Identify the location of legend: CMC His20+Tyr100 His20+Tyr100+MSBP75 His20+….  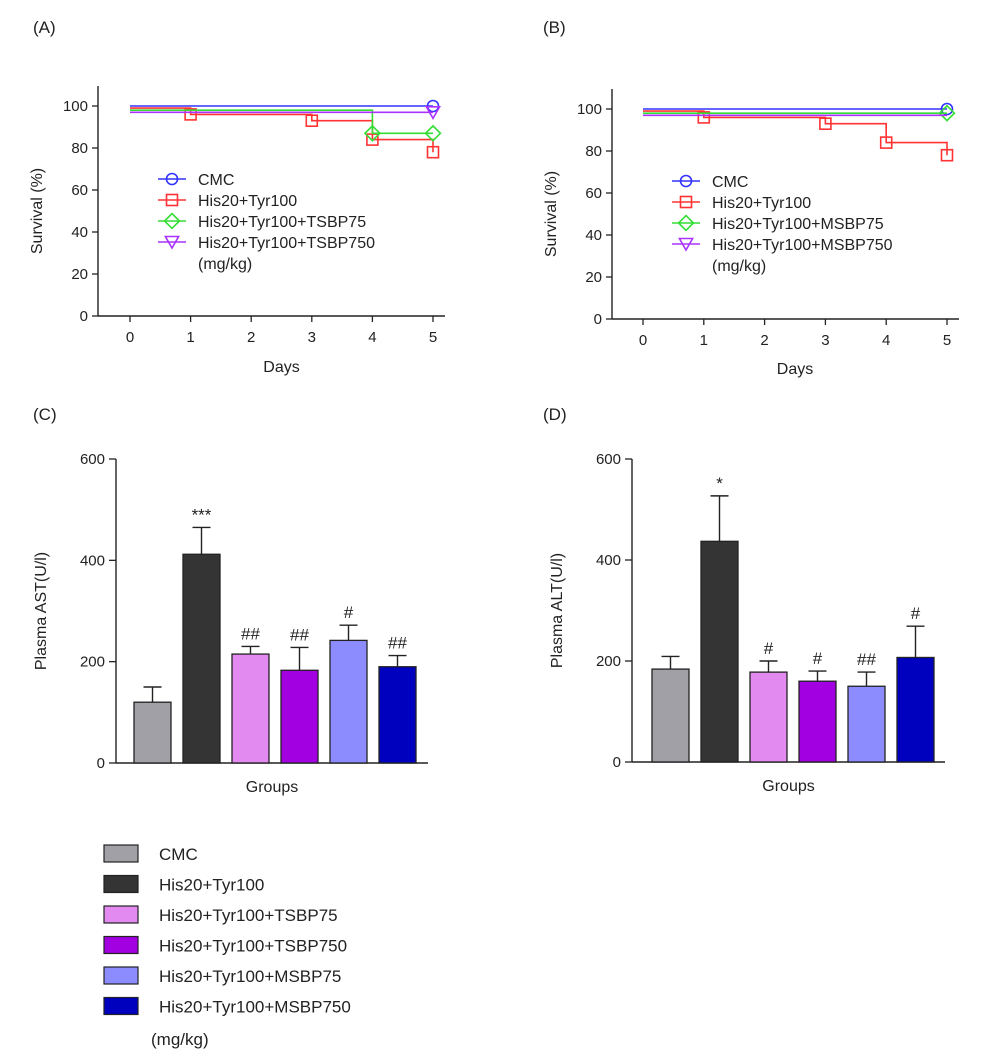
(782, 224).